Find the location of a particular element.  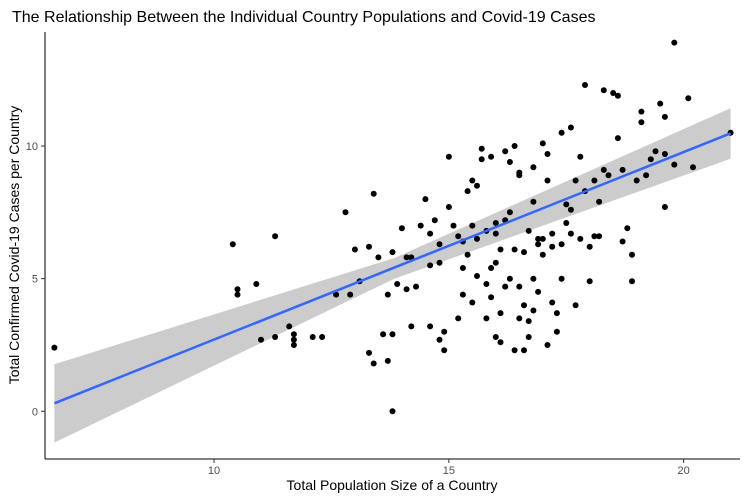

y-tick-label: 10 is located at coordinates (32, 147).